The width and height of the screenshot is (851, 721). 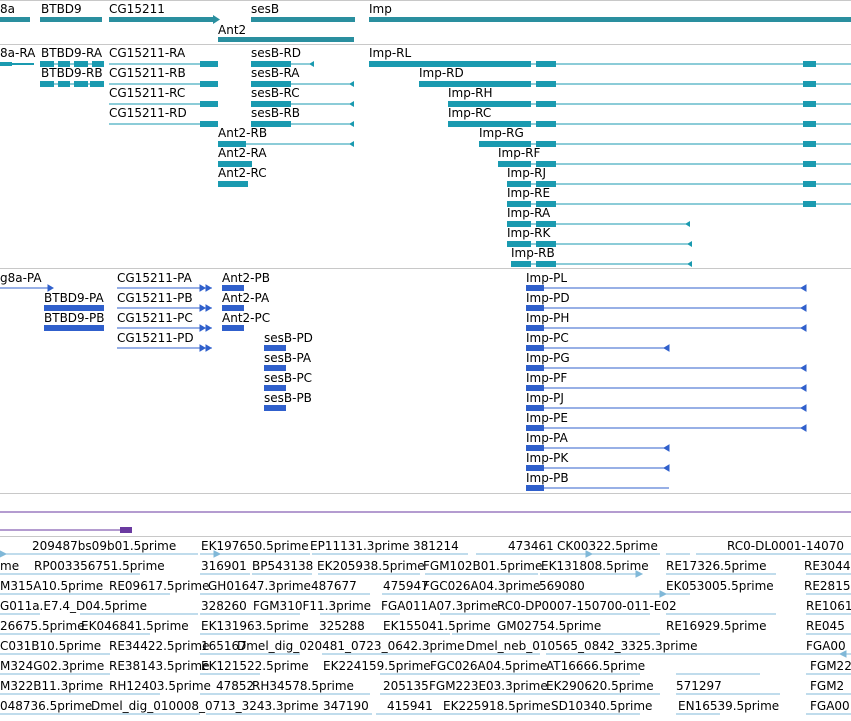 I want to click on transcript-label: Ant2-RA, so click(x=242, y=153).